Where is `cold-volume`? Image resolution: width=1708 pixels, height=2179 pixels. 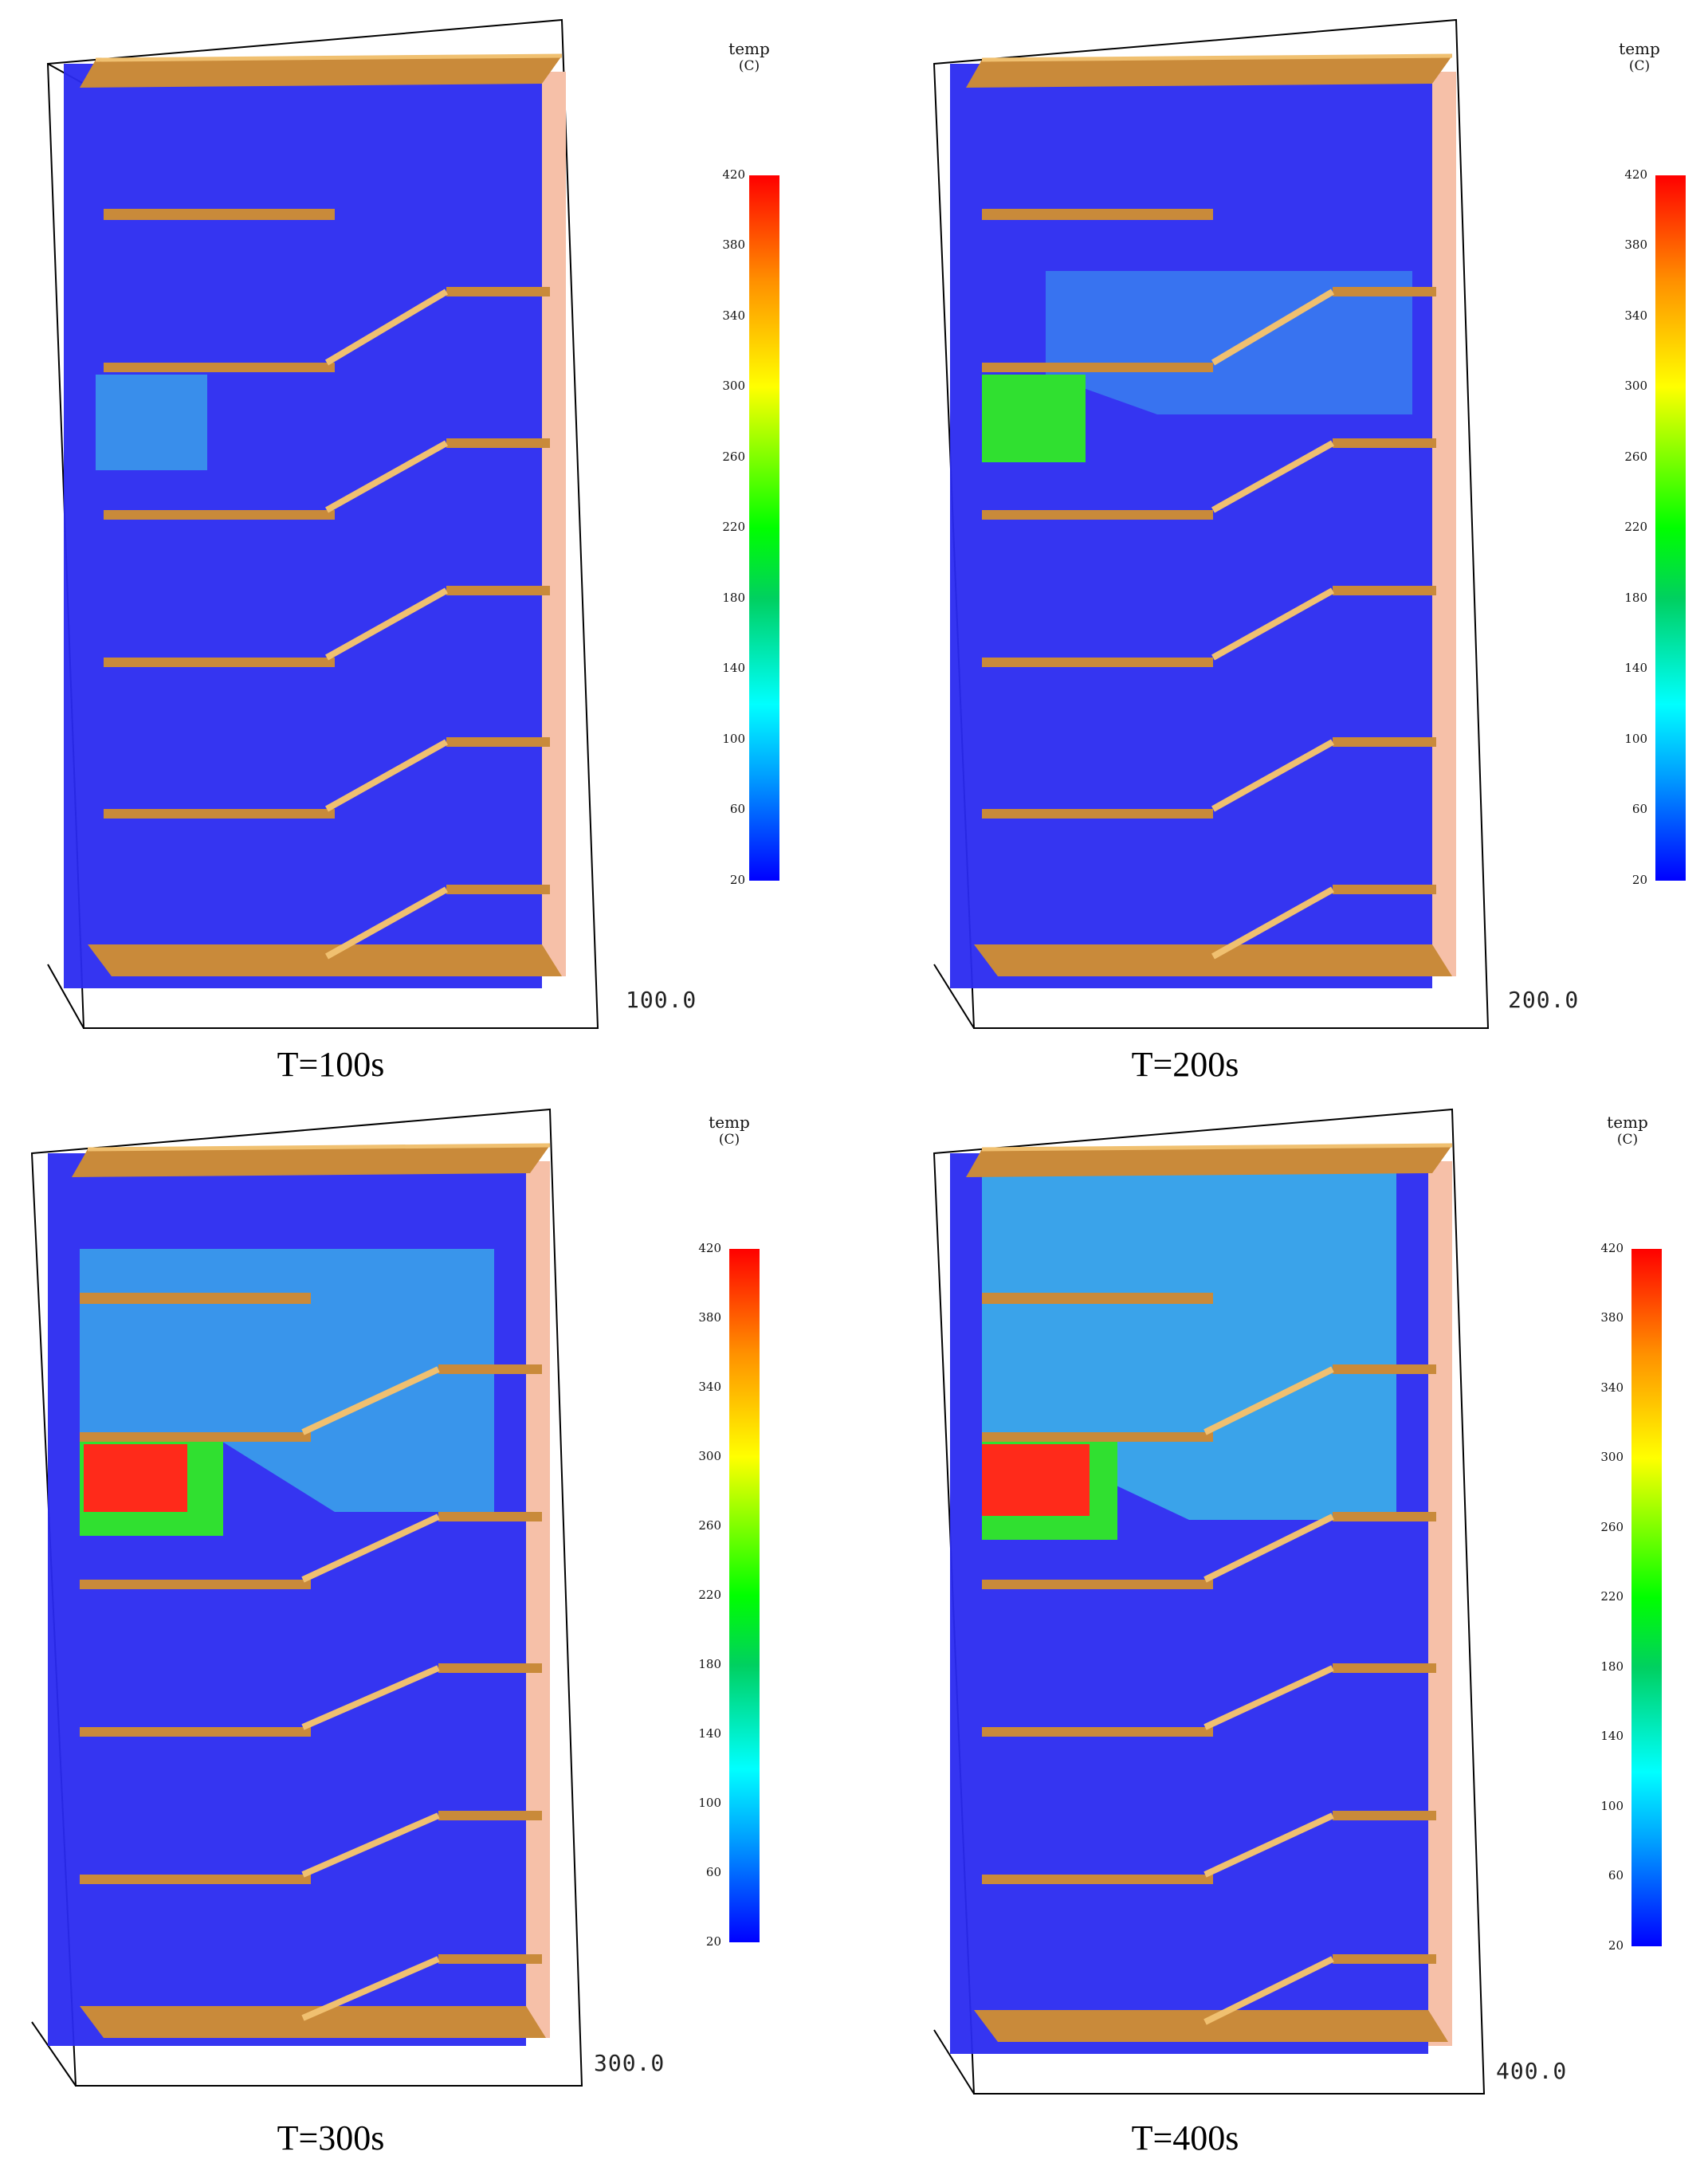
cold-volume is located at coordinates (1191, 526).